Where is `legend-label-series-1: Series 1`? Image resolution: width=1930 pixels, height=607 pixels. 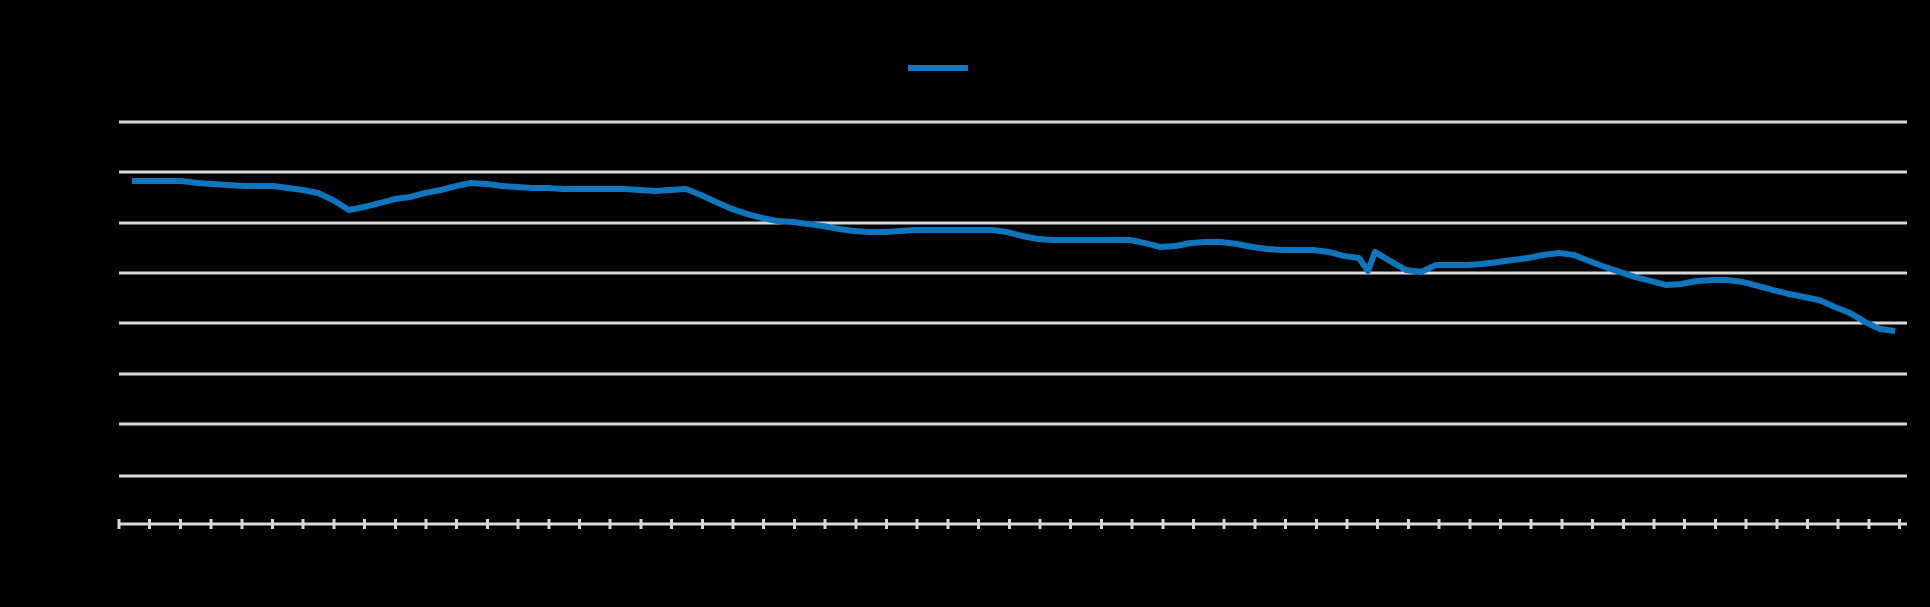
legend-label-series-1: Series 1 is located at coordinates (1005, 68).